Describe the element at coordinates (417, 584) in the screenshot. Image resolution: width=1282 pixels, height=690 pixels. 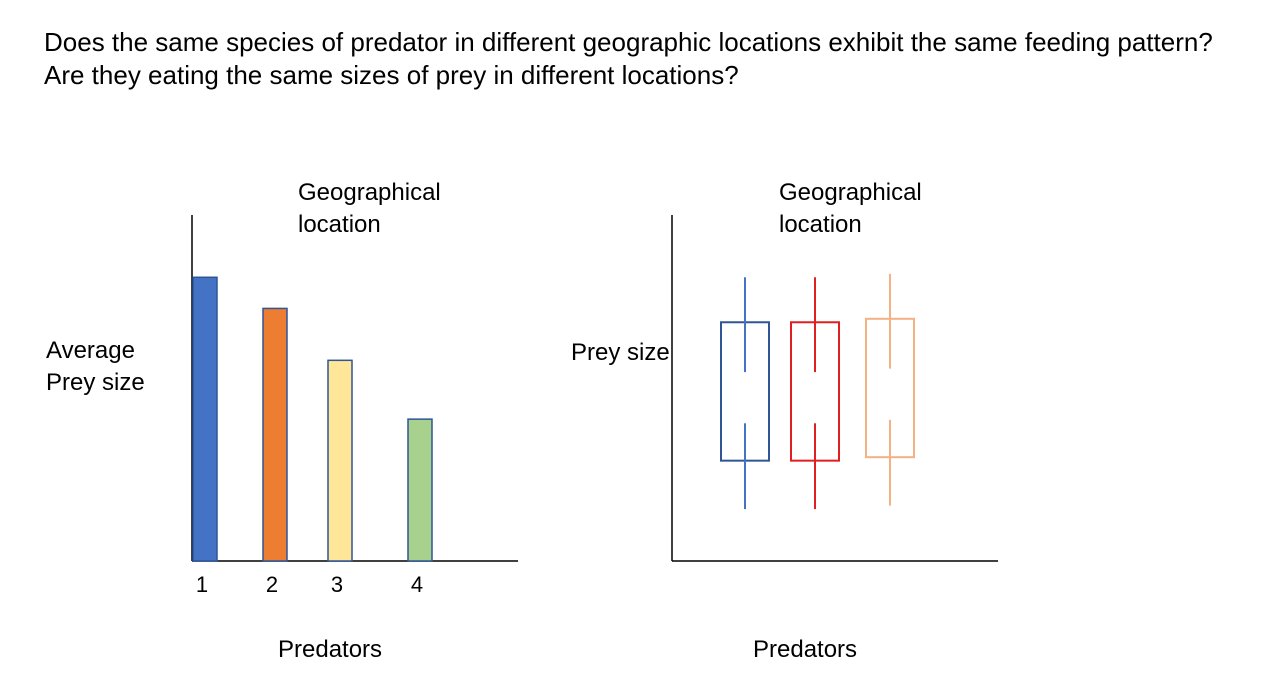
I see `tick-label-4: 4` at that location.